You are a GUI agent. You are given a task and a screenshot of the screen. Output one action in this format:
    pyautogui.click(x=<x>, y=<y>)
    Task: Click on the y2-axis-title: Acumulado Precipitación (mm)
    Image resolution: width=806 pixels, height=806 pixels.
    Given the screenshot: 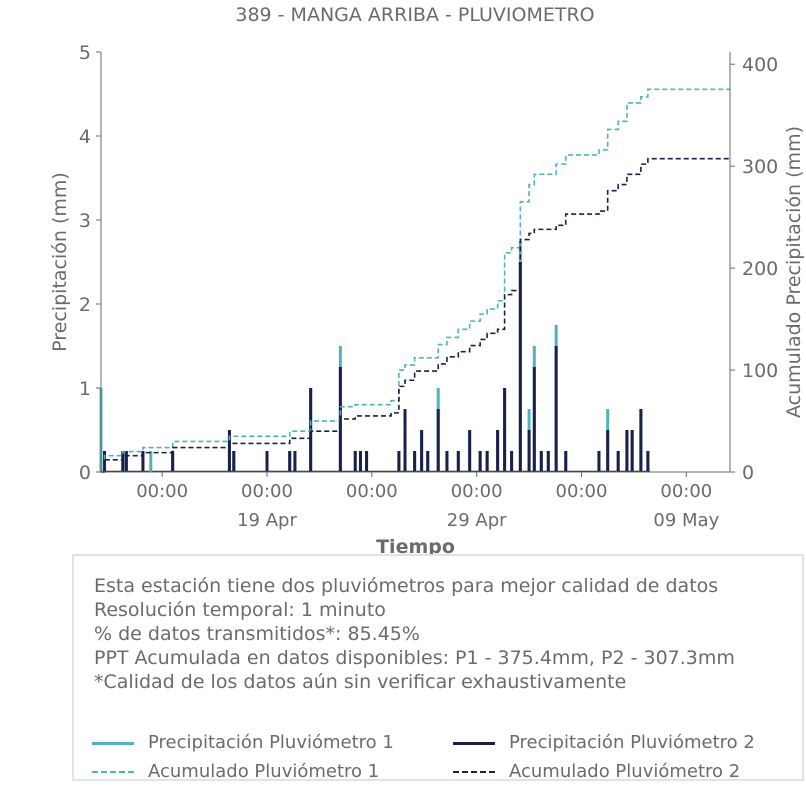 What is the action you would take?
    pyautogui.click(x=794, y=272)
    